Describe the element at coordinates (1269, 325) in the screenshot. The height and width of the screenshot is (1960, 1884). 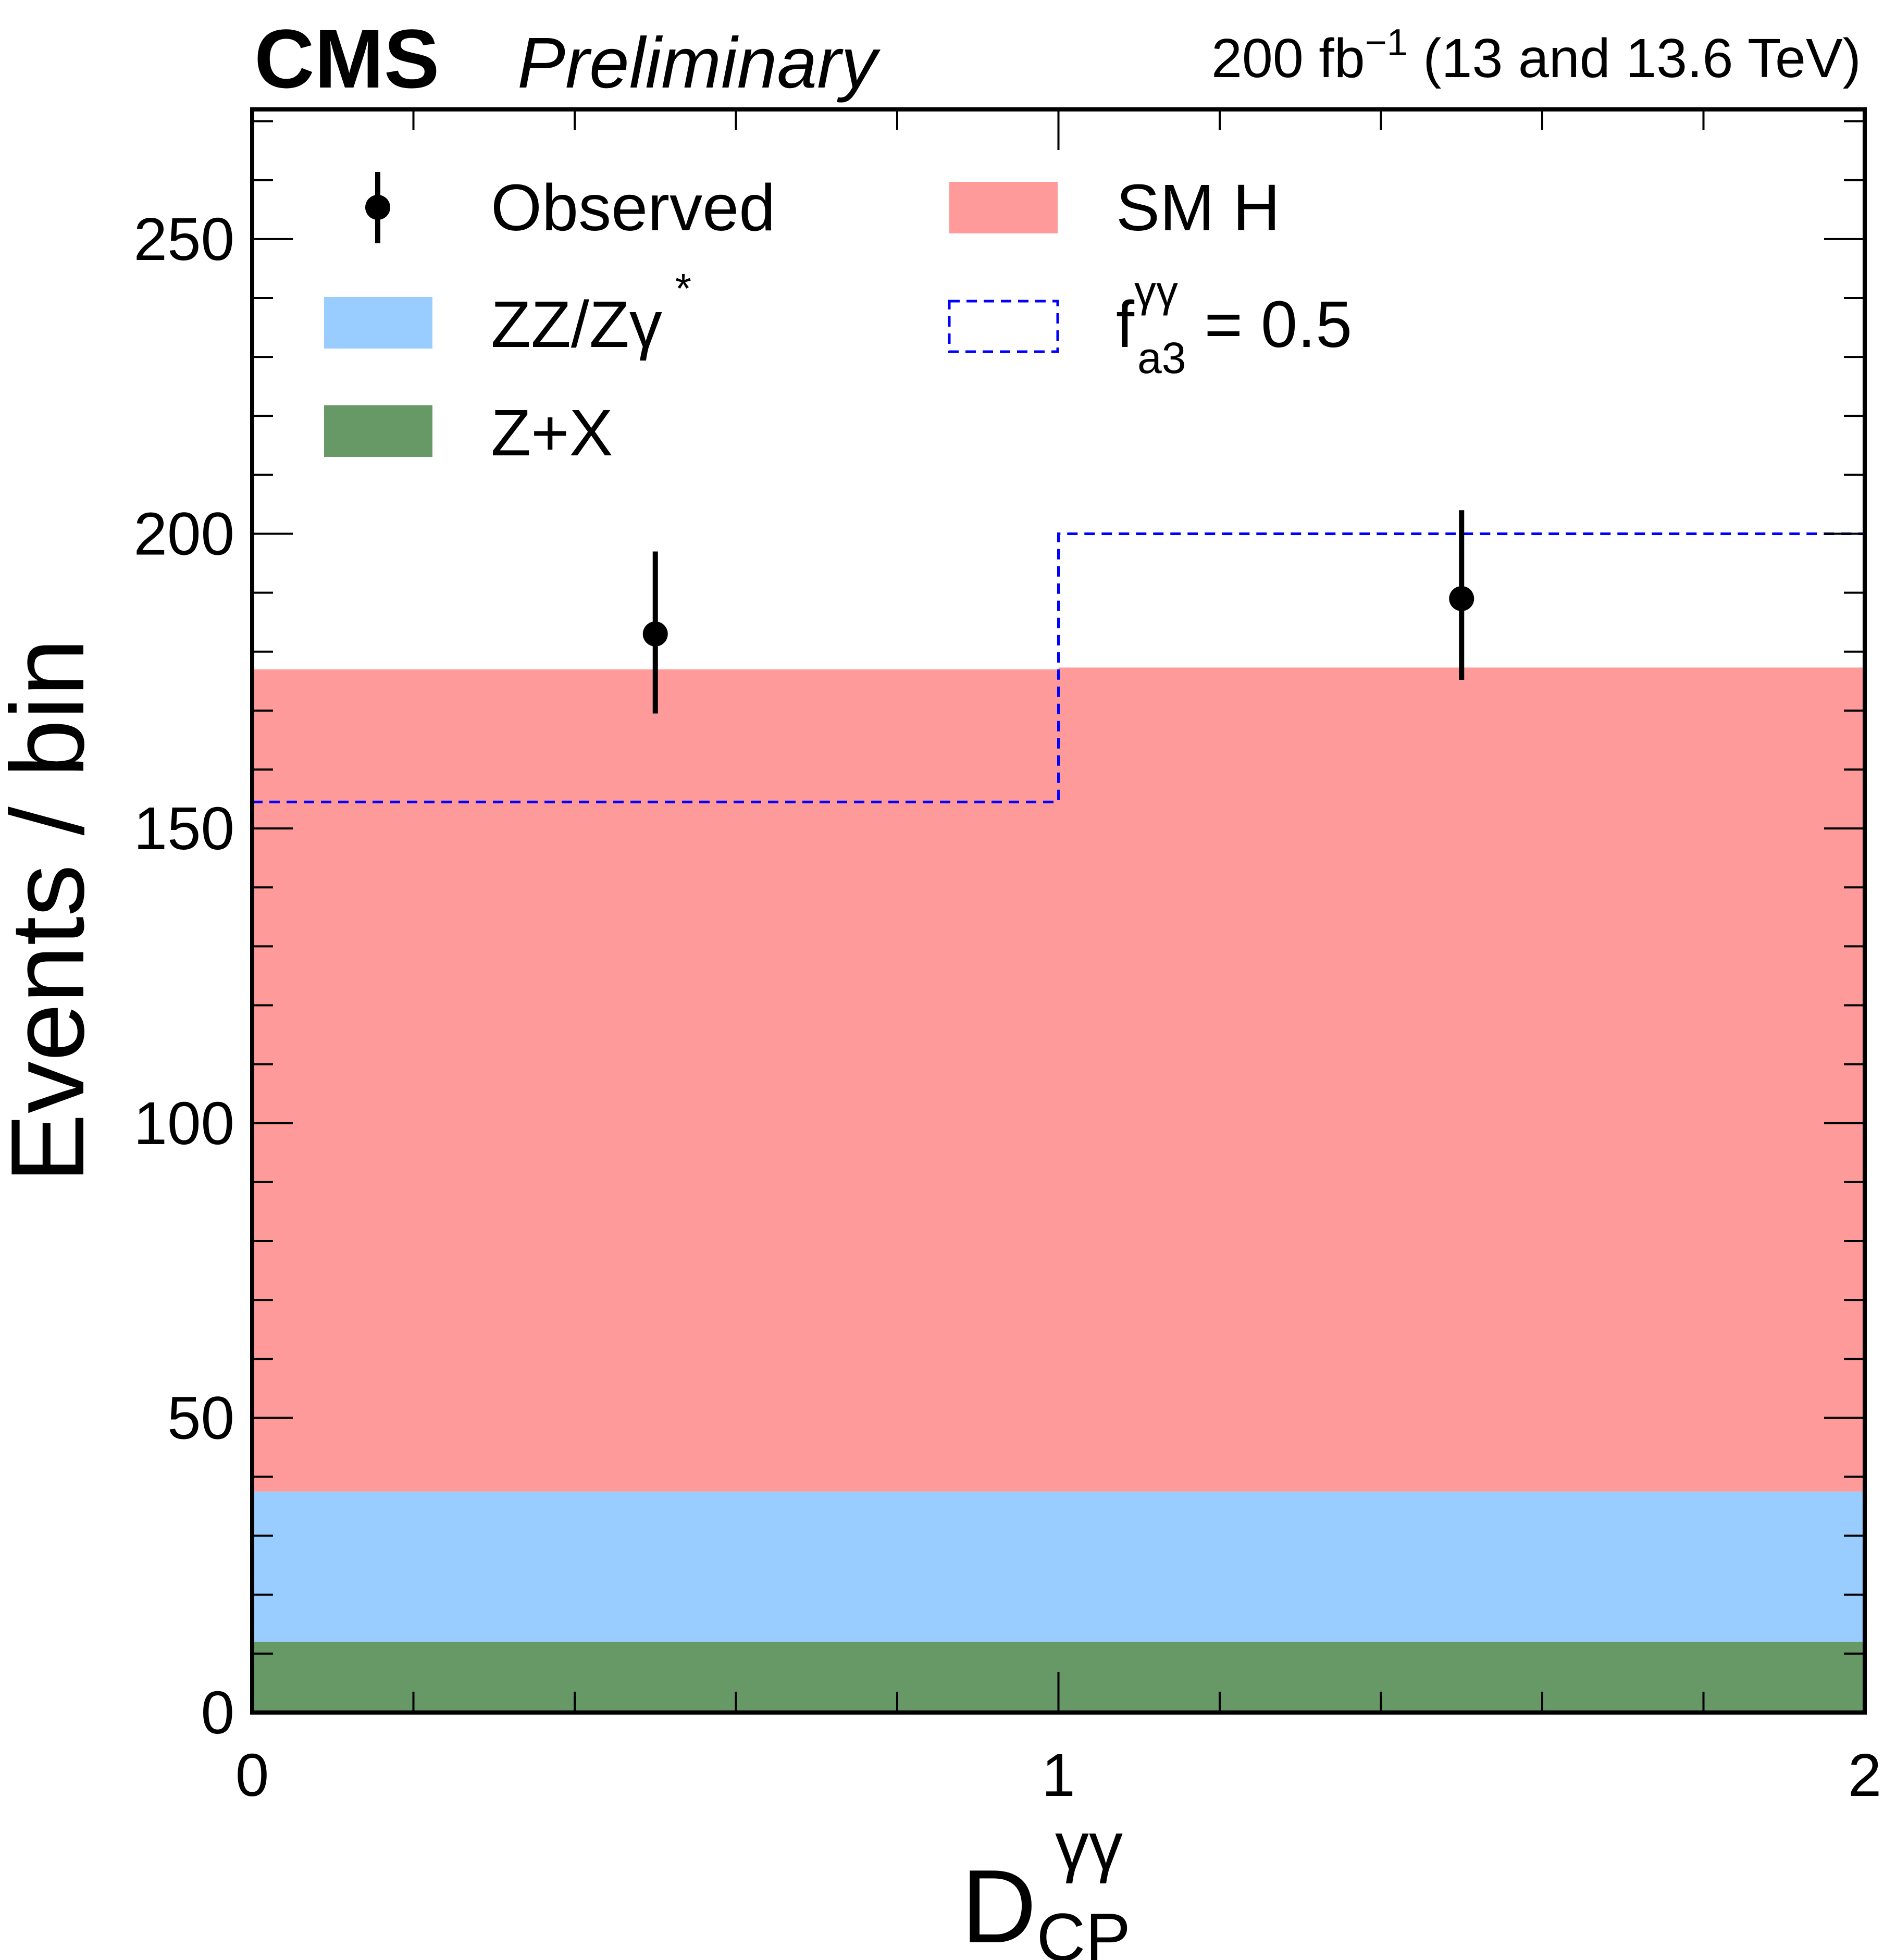
I see `legend-fa3-value: = 0.5` at that location.